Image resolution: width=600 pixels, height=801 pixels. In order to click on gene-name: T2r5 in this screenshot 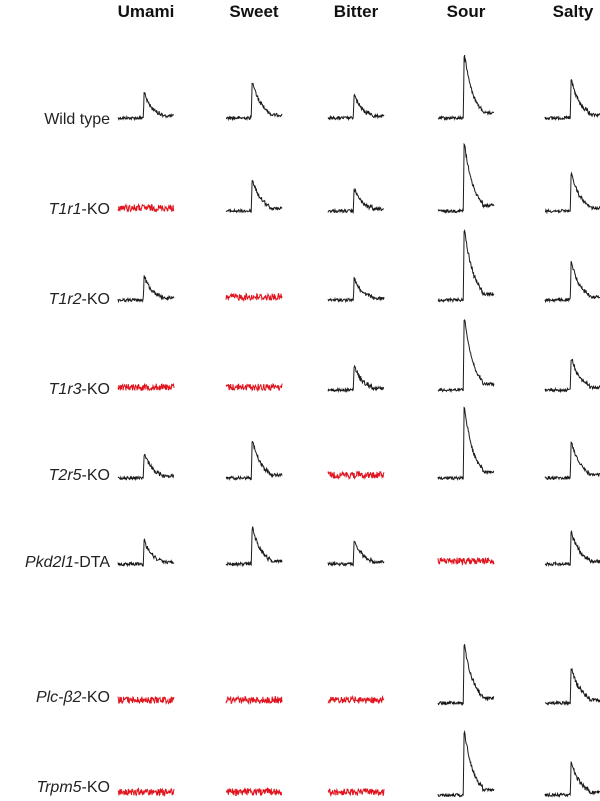, I will do `click(65, 475)`.